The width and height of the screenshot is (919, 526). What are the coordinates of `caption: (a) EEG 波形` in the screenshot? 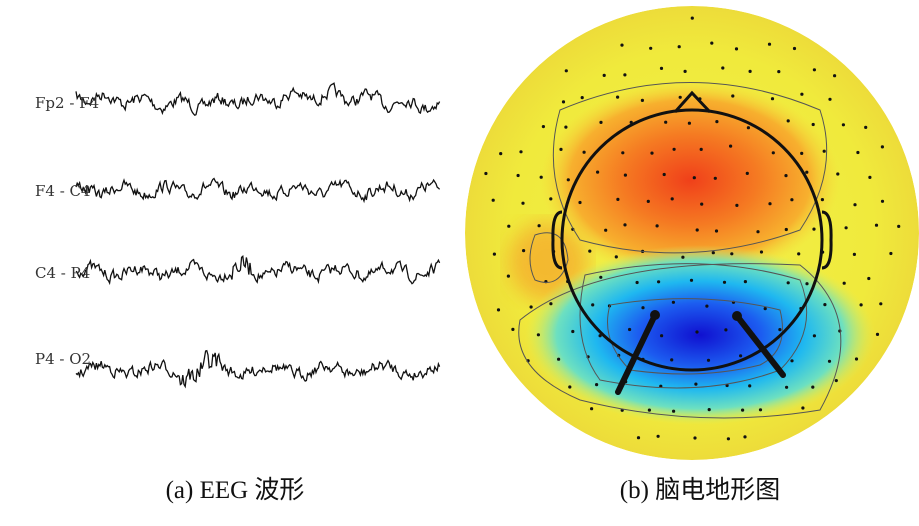 It's located at (235, 490).